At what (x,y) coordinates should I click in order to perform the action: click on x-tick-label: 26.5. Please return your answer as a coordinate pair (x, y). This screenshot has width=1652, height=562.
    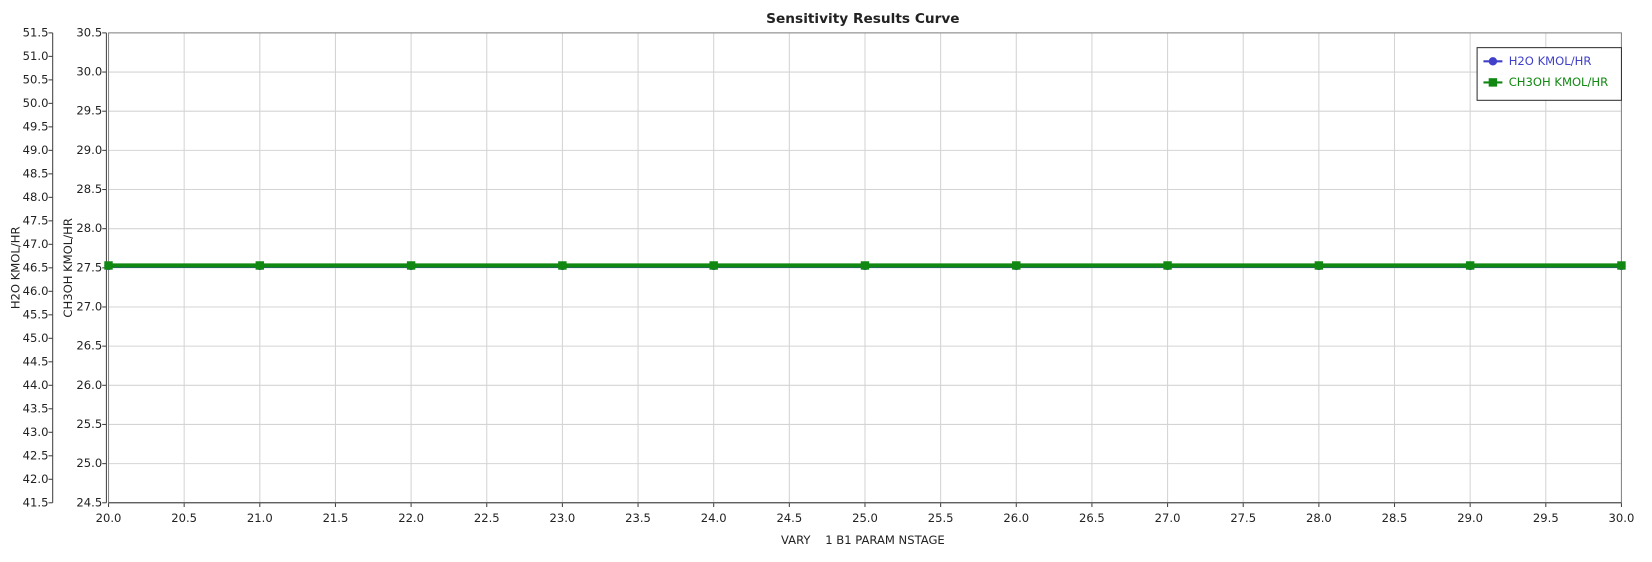
    Looking at the image, I should click on (1092, 518).